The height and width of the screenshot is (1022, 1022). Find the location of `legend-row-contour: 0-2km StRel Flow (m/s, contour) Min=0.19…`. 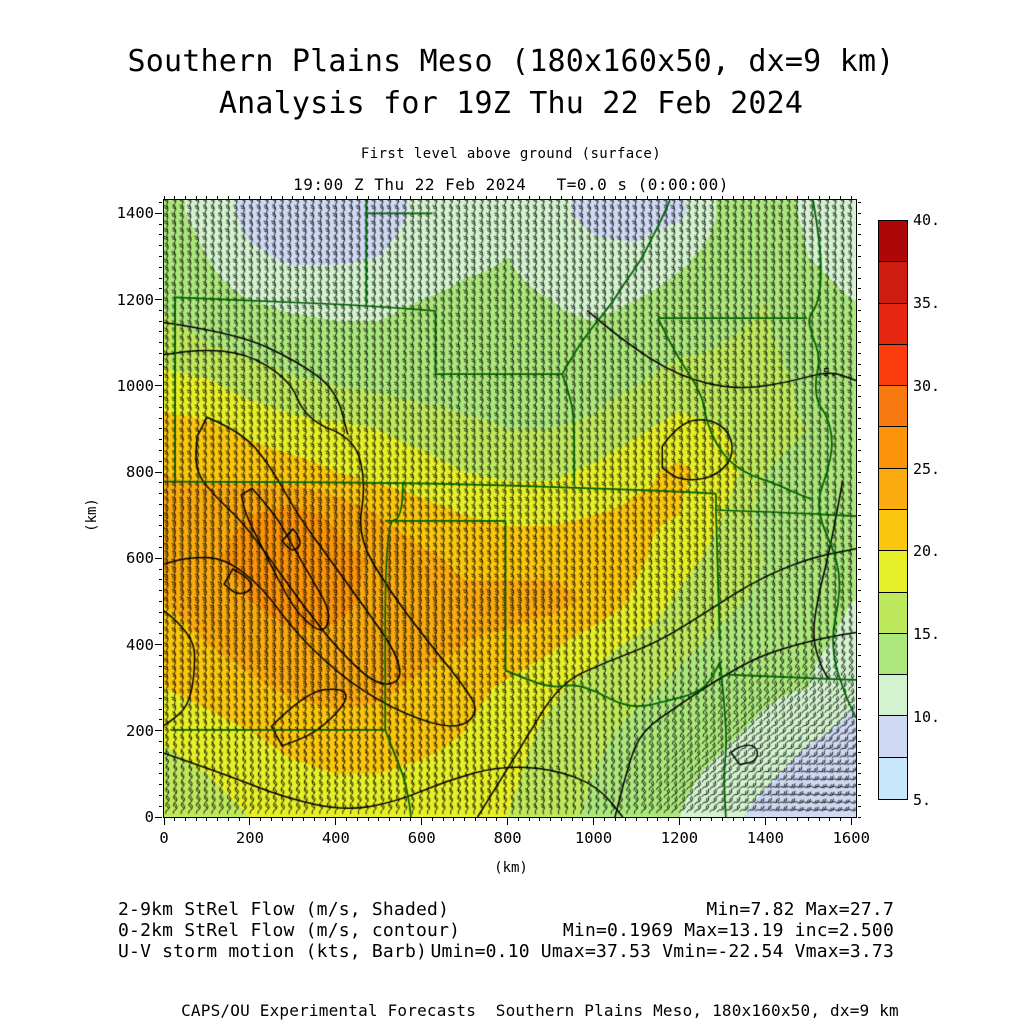

legend-row-contour: 0-2km StRel Flow (m/s, contour) Min=0.19… is located at coordinates (506, 930).